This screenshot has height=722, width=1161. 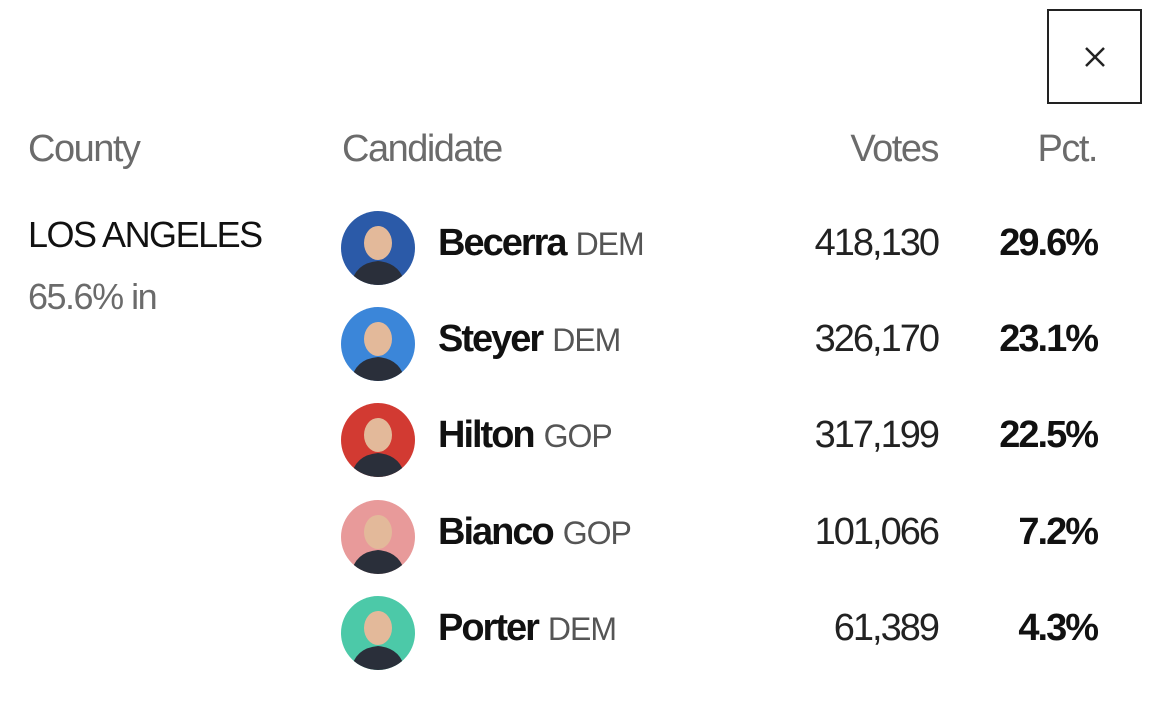 What do you see at coordinates (1049, 243) in the screenshot?
I see `percent: 29.6%` at bounding box center [1049, 243].